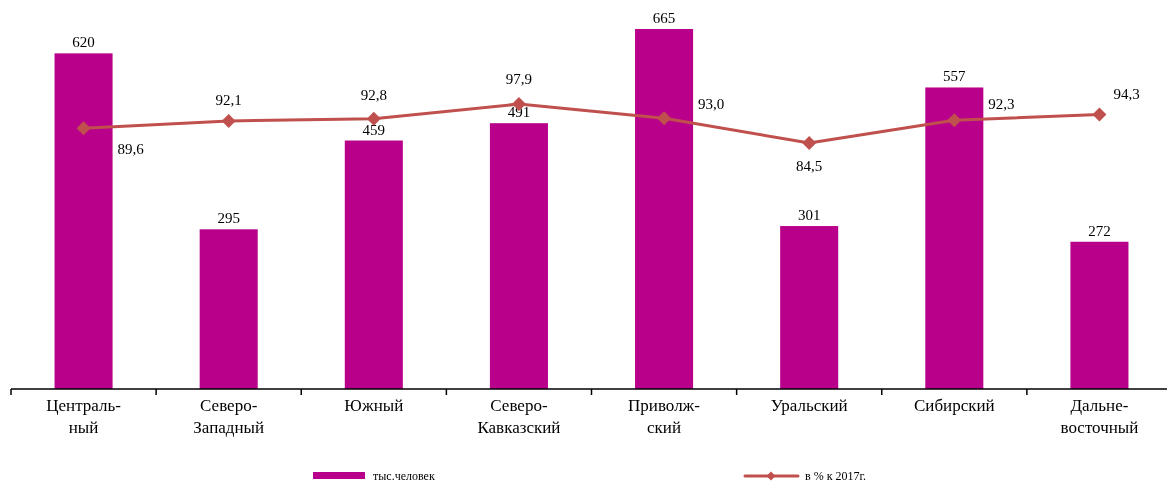  Describe the element at coordinates (229, 416) in the screenshot. I see `x-tick-label: Северо- Западный` at that location.